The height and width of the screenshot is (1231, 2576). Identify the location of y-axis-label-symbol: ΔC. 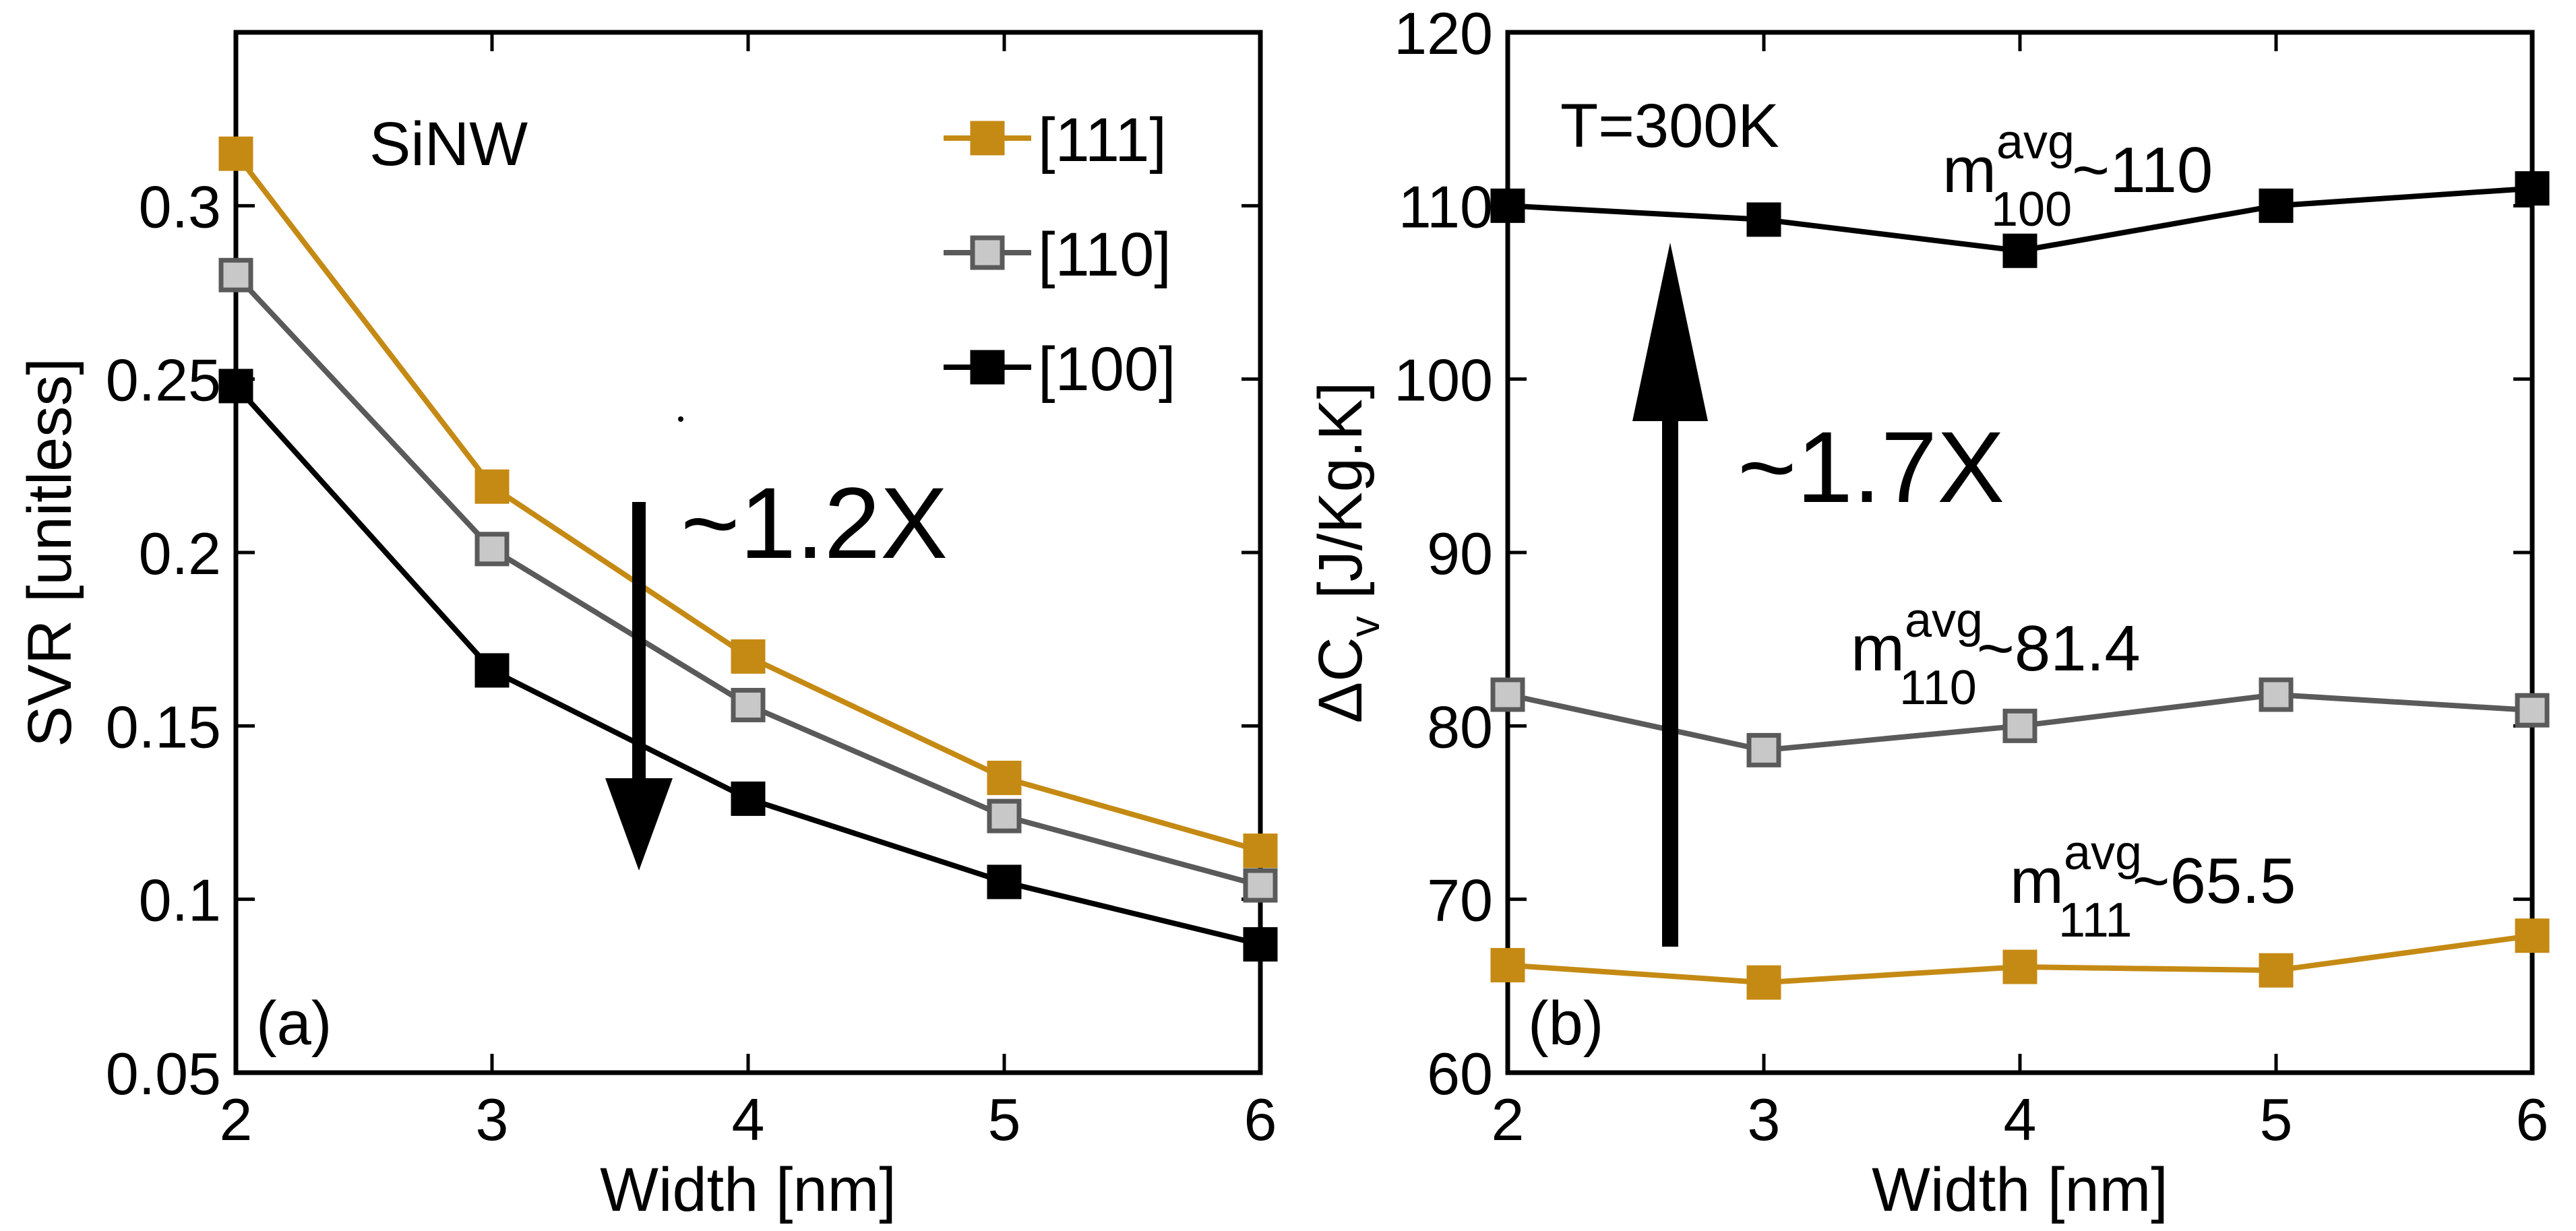
(1341, 680).